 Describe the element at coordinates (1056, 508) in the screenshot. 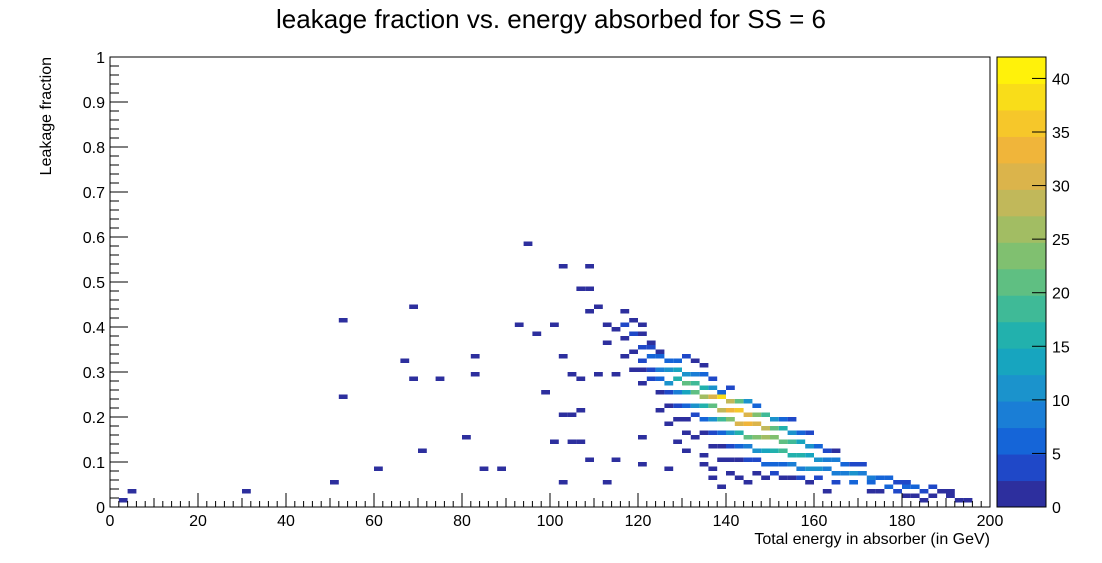

I see `colorbar-tick-label: 0` at that location.